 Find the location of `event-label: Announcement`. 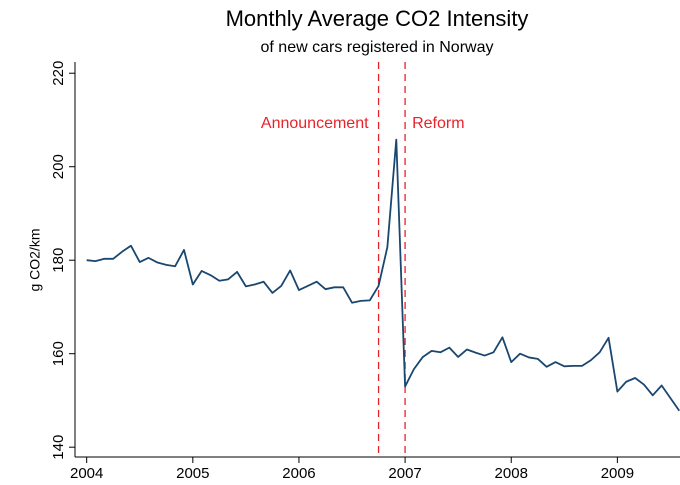

event-label: Announcement is located at coordinates (315, 123).